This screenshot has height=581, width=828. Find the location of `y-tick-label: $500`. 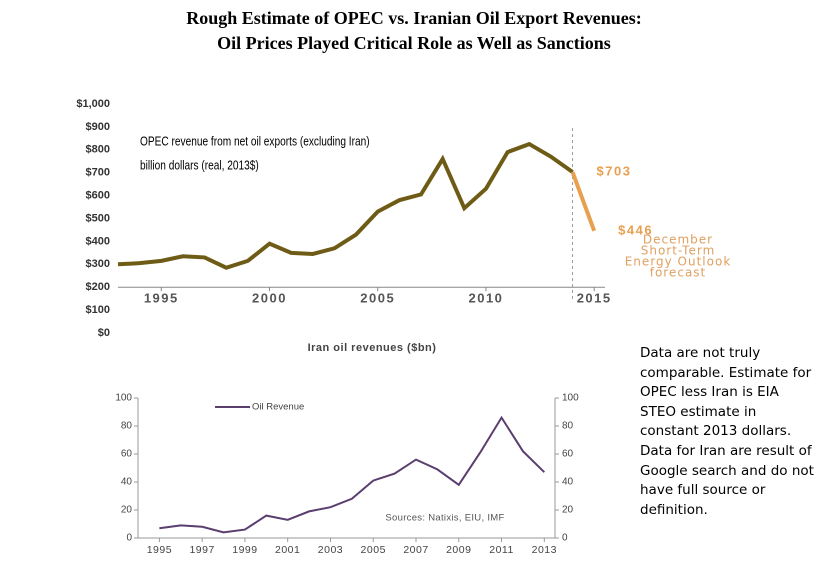

y-tick-label: $500 is located at coordinates (98, 218).